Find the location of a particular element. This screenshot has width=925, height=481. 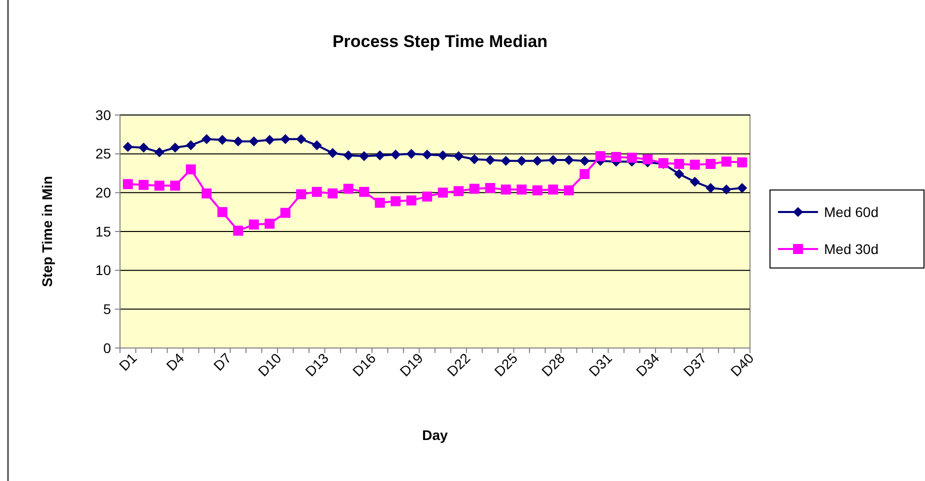

x-tick-label: D31 is located at coordinates (601, 365).